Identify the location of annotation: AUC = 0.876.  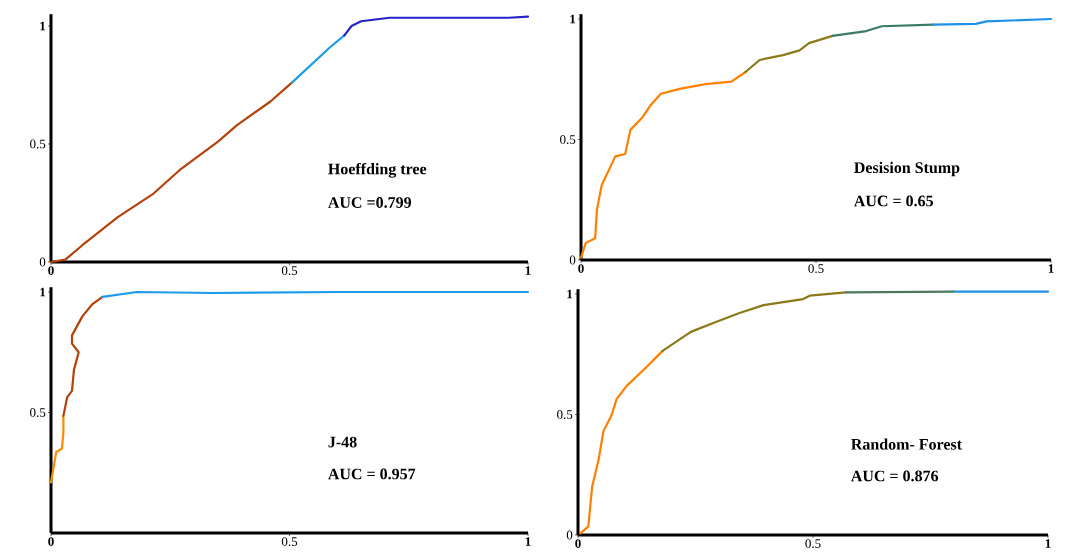
(894, 476).